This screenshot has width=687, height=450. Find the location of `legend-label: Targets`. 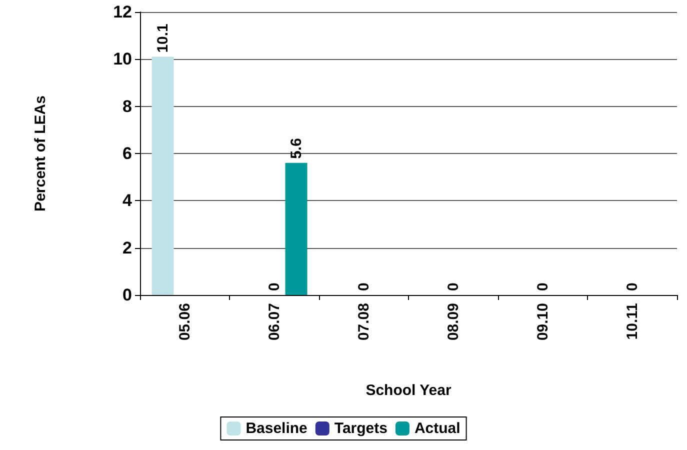

legend-label: Targets is located at coordinates (361, 428).